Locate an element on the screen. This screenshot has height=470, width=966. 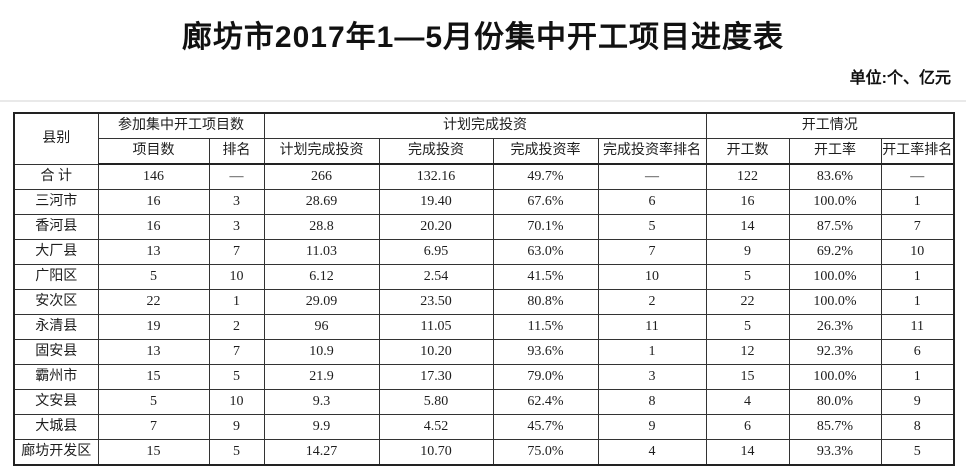
table-cell: 20.20 is located at coordinates (436, 227).